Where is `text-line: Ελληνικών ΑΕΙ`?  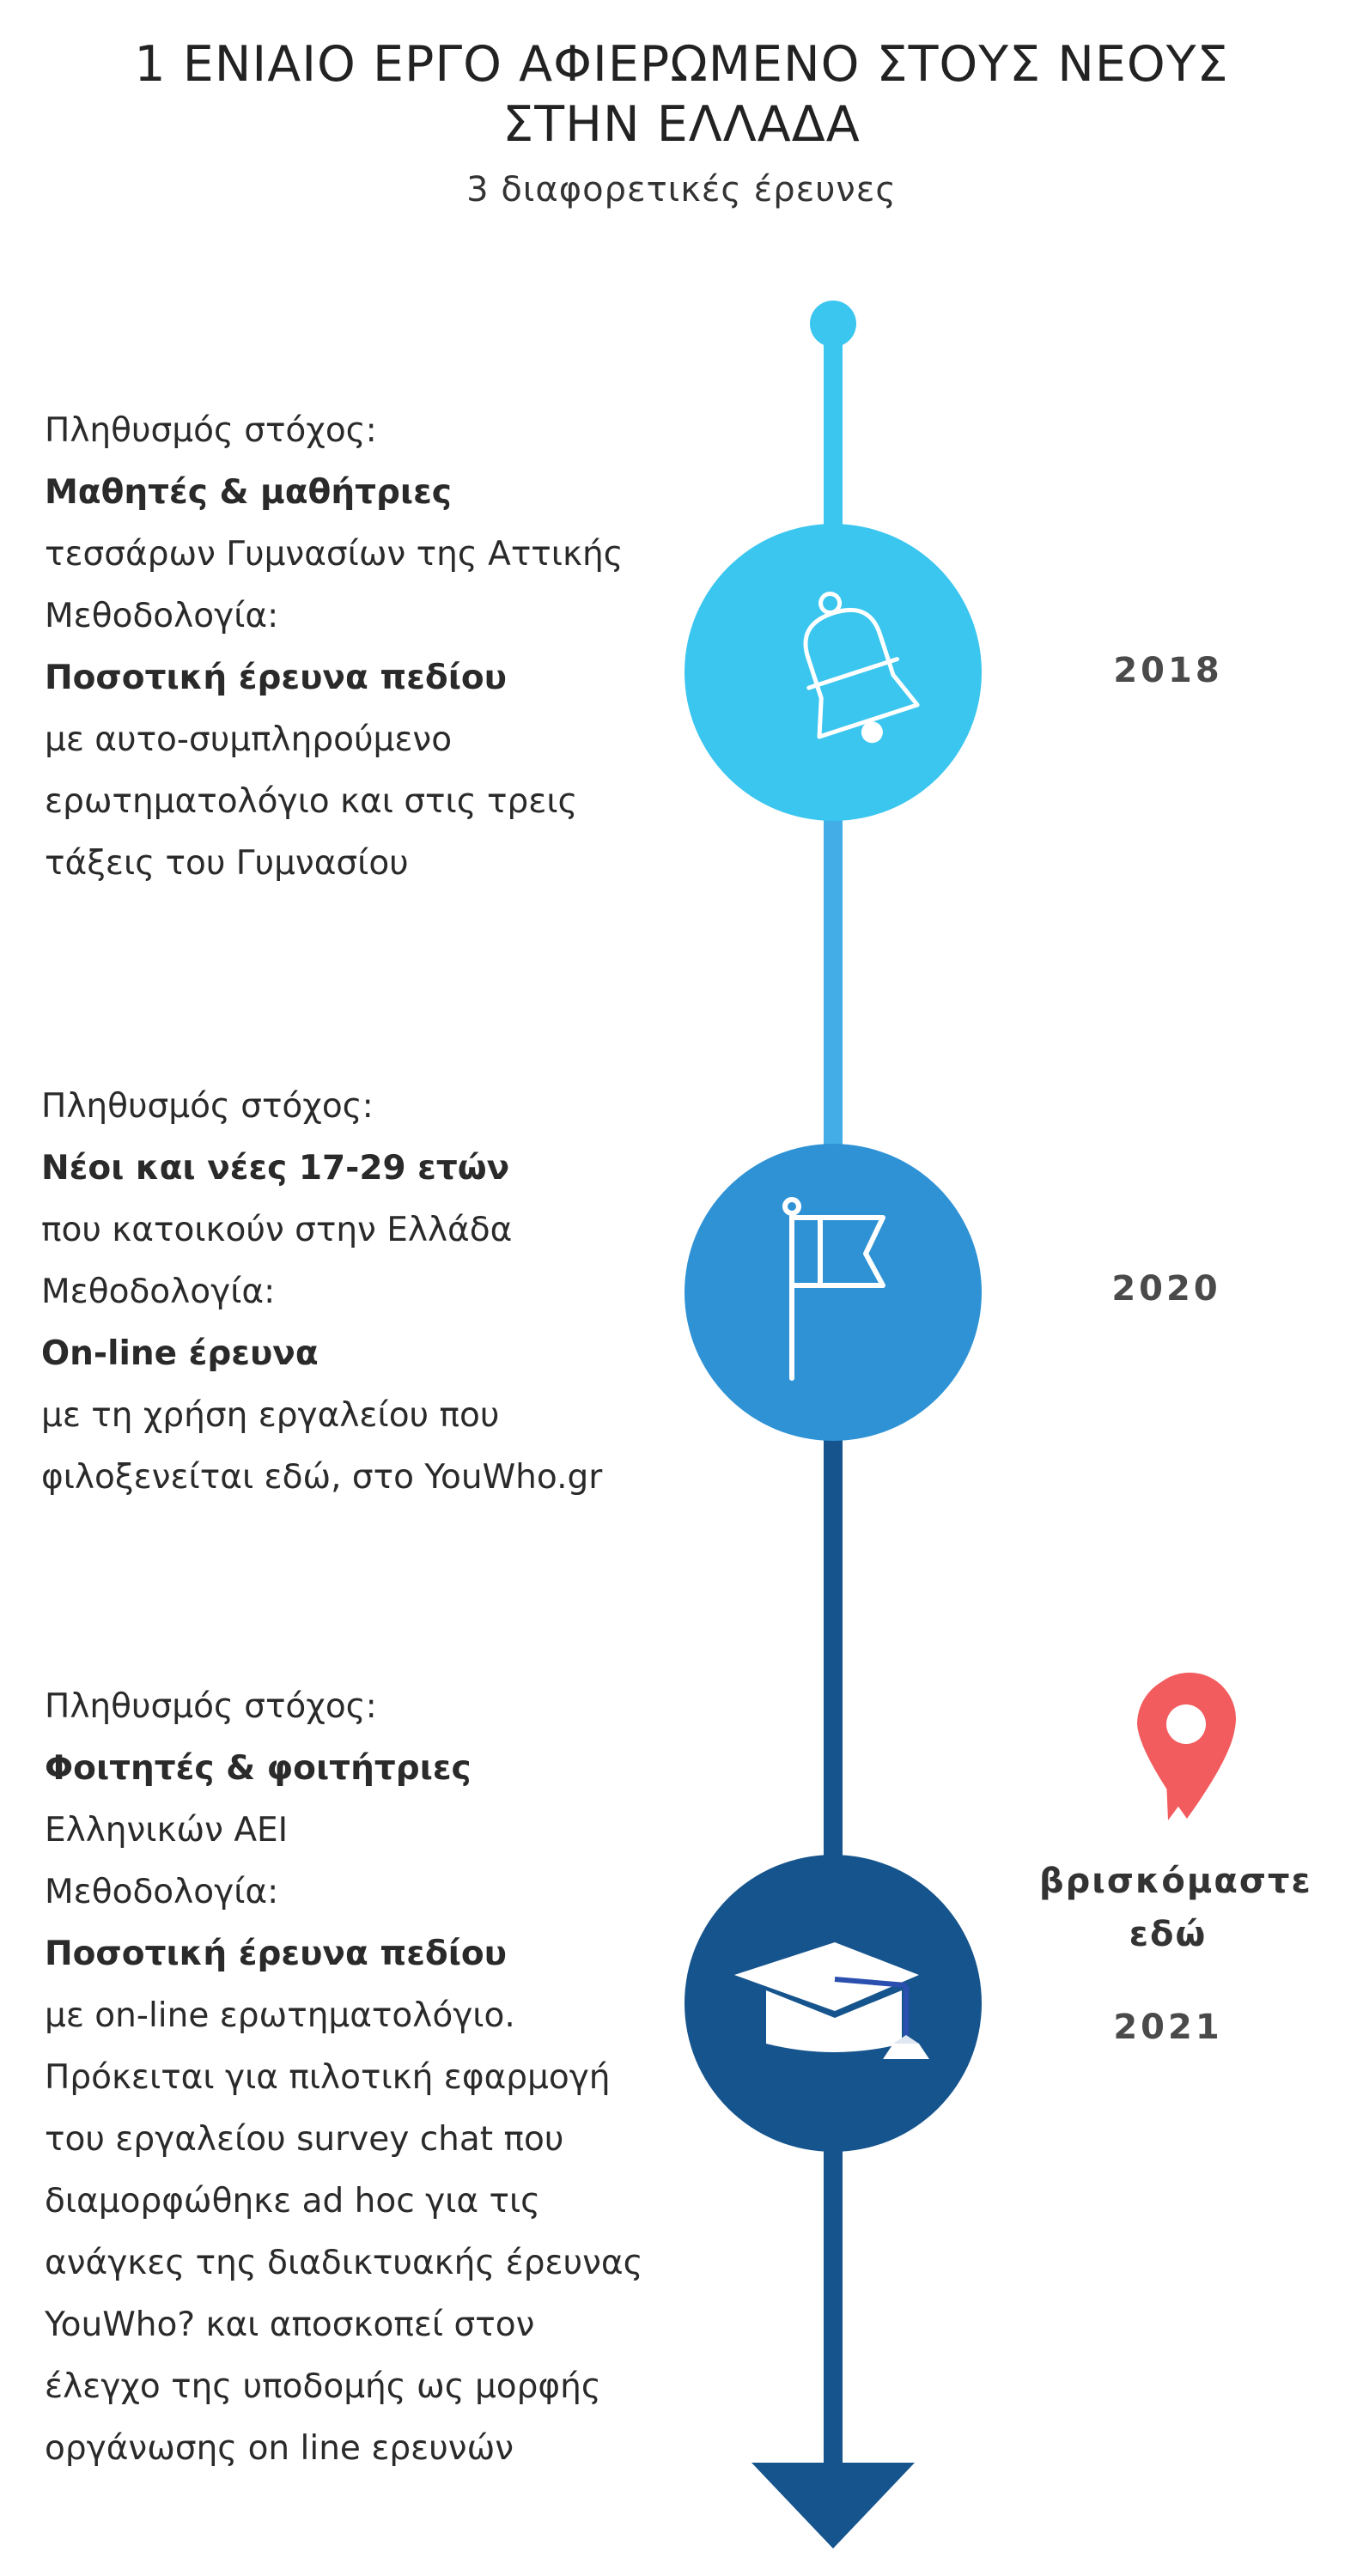 text-line: Ελληνικών ΑΕΙ is located at coordinates (167, 1830).